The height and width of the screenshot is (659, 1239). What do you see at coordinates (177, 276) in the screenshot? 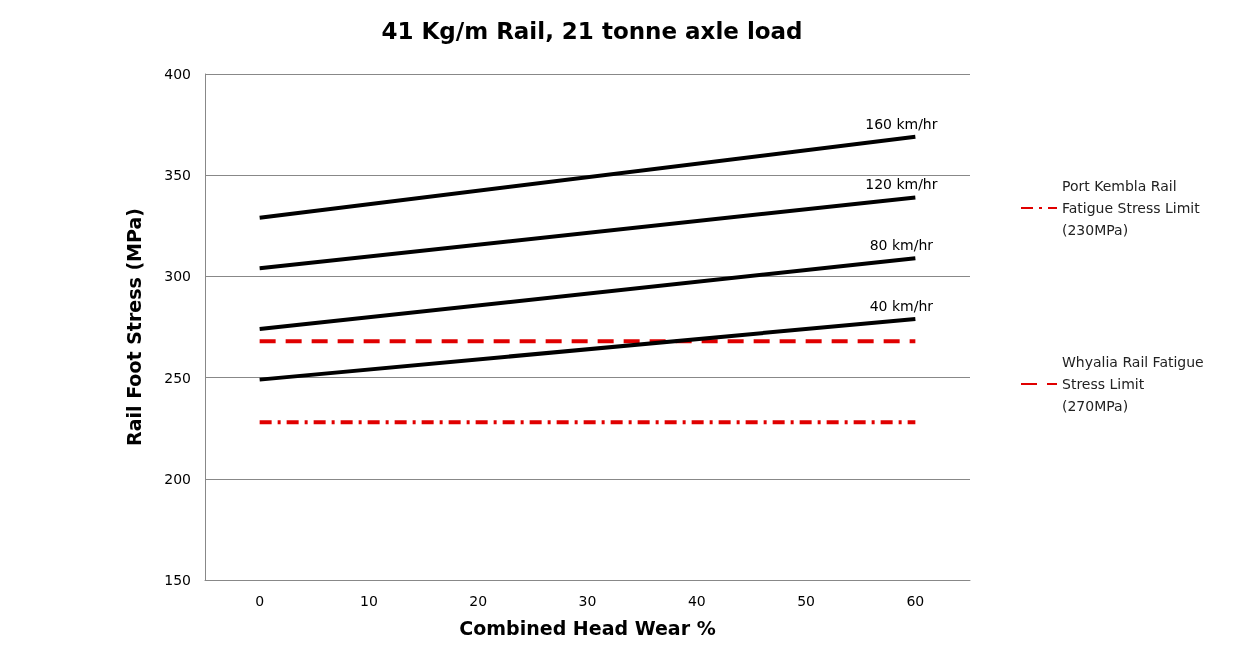
I see `y-tick-label: 300` at bounding box center [177, 276].